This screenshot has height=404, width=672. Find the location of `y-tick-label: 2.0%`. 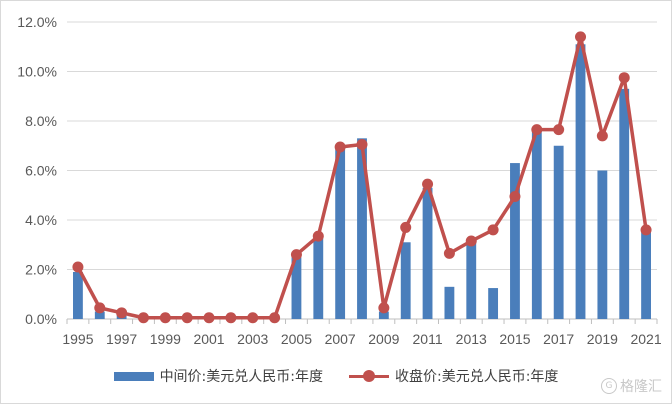

y-tick-label: 2.0% is located at coordinates (41, 270).